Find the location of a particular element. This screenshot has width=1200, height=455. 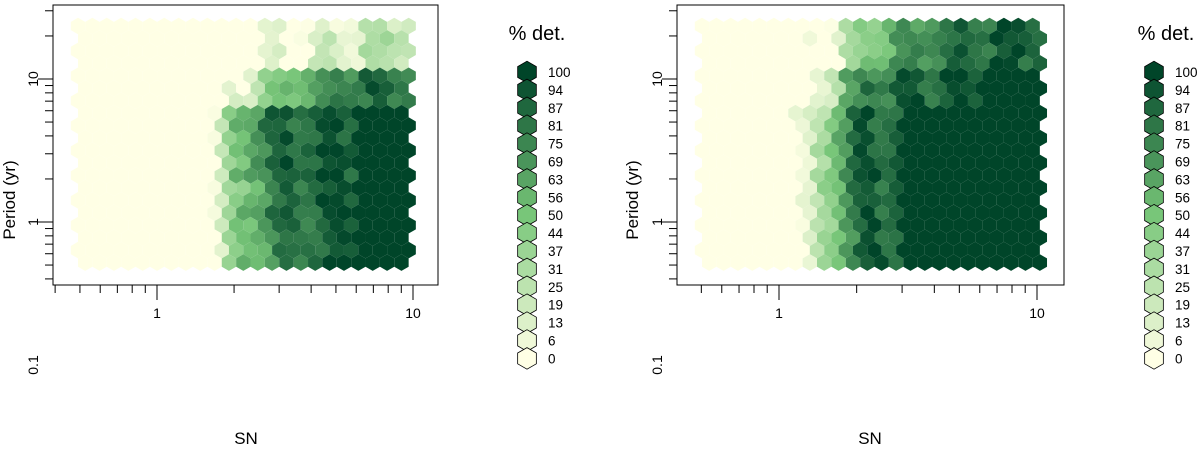

right-legend-label: 44 is located at coordinates (1183, 233).